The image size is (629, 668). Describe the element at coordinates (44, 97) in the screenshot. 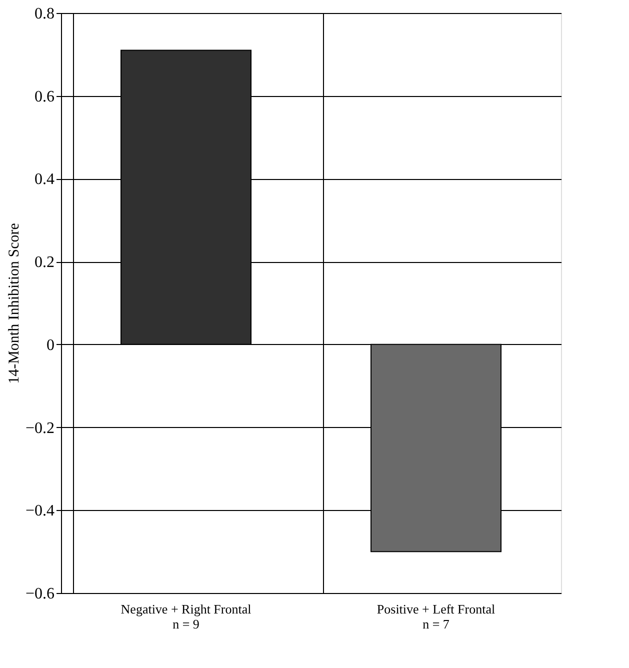

I see `y-tick-label: 0.6` at that location.